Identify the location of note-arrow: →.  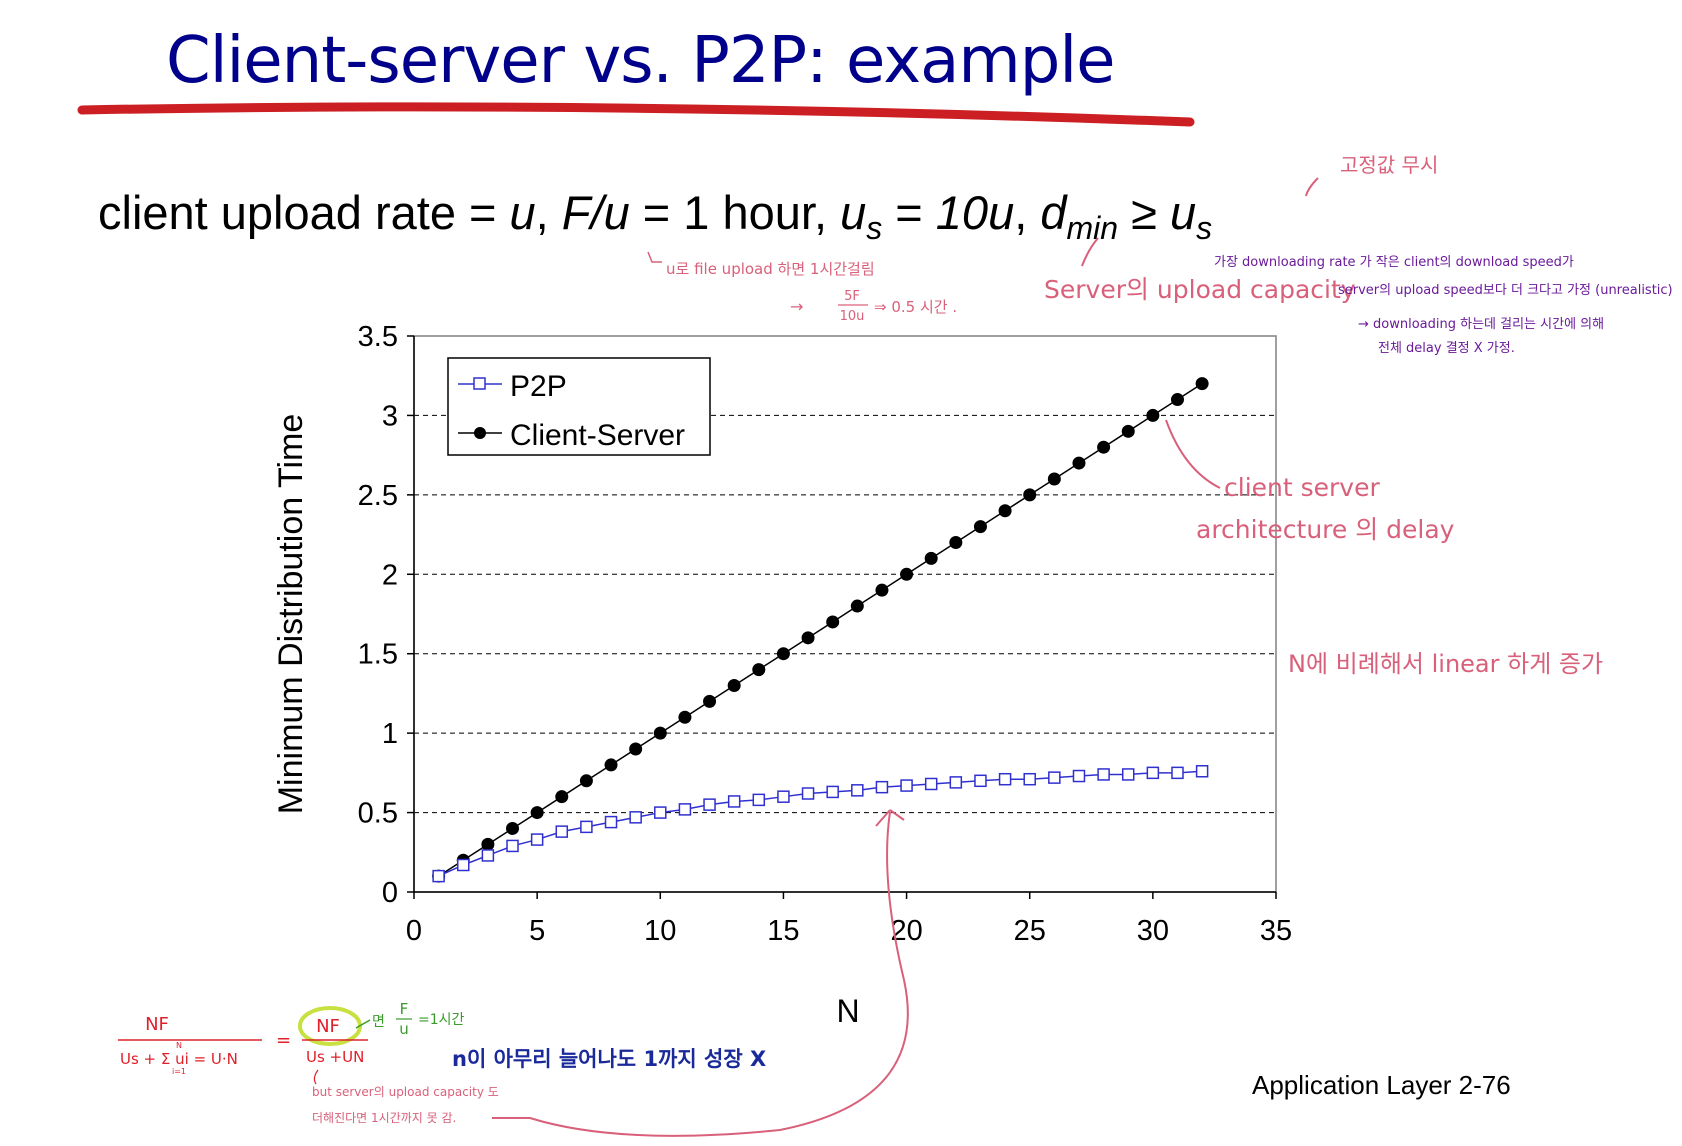
(796, 306).